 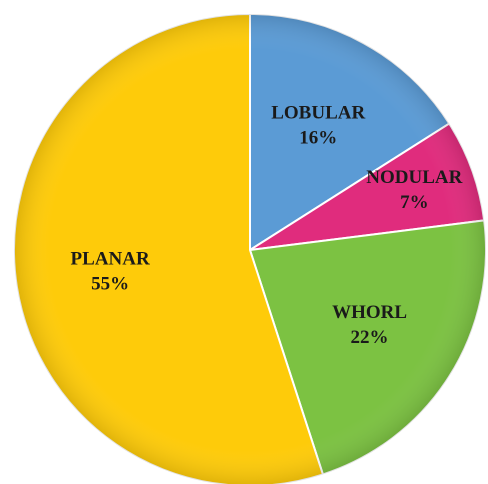 I want to click on slice-value: 16%, so click(x=318, y=137).